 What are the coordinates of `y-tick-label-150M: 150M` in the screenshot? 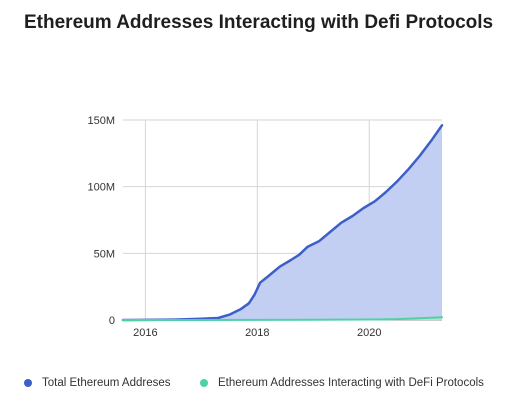 It's located at (101, 121).